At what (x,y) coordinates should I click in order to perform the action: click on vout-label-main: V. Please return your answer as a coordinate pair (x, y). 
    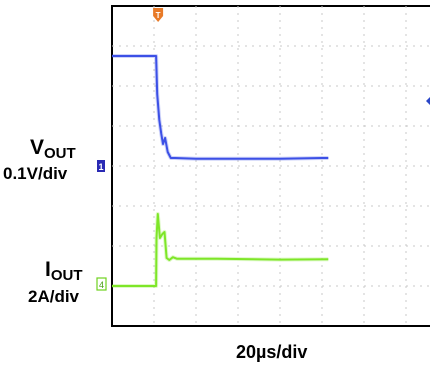
    Looking at the image, I should click on (37, 147).